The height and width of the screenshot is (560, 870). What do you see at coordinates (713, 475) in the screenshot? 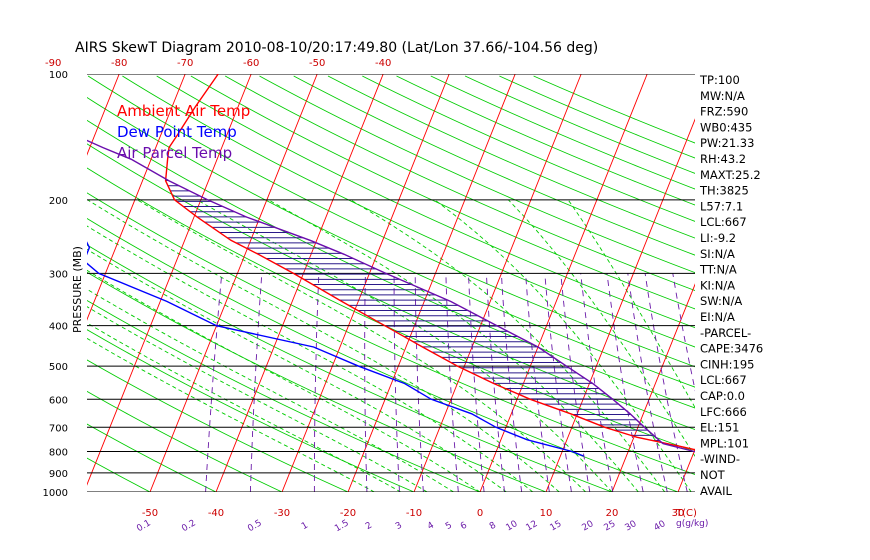
I see `index-entry: NOT` at bounding box center [713, 475].